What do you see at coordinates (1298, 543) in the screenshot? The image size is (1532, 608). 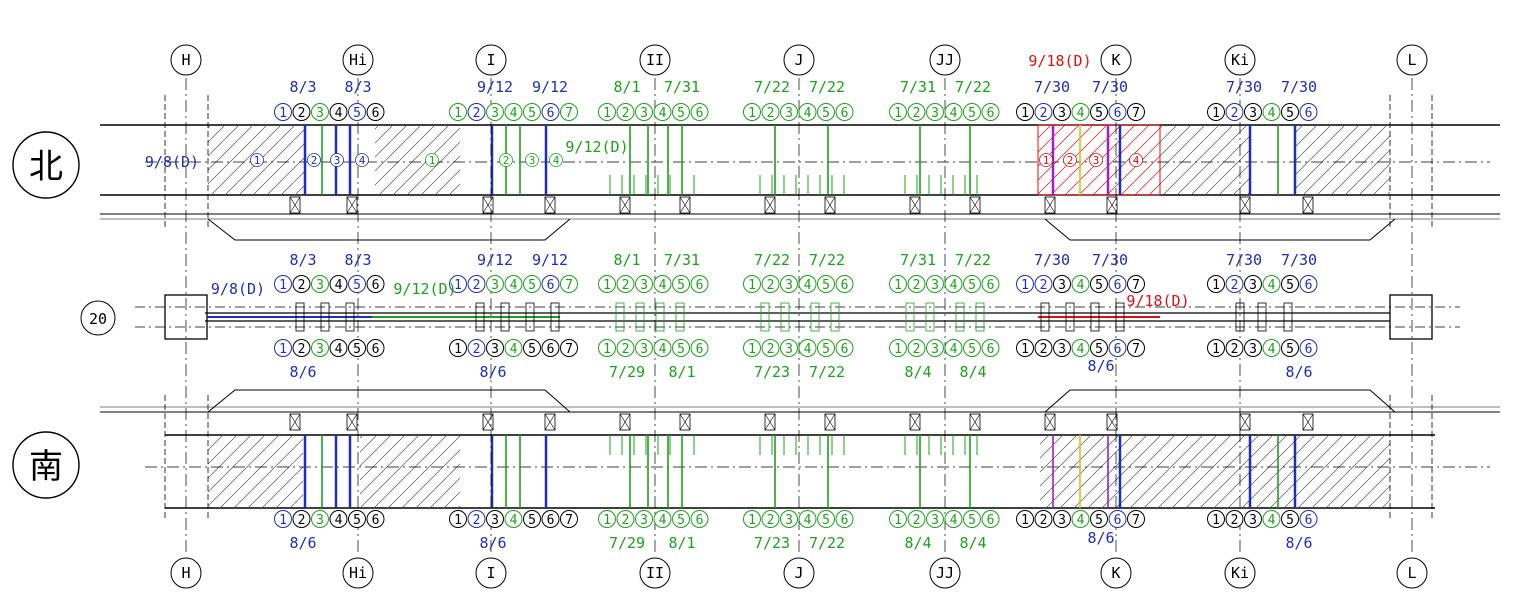 I see `date-label: 8/6` at bounding box center [1298, 543].